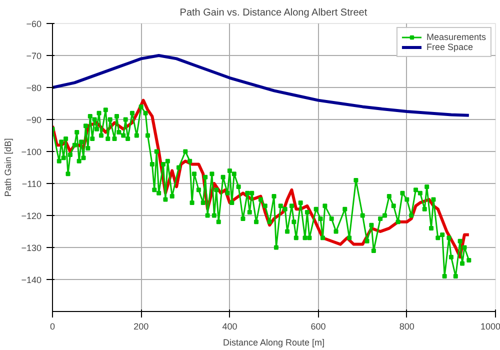  Describe the element at coordinates (406, 327) in the screenshot. I see `x-tick-label: 800` at that location.